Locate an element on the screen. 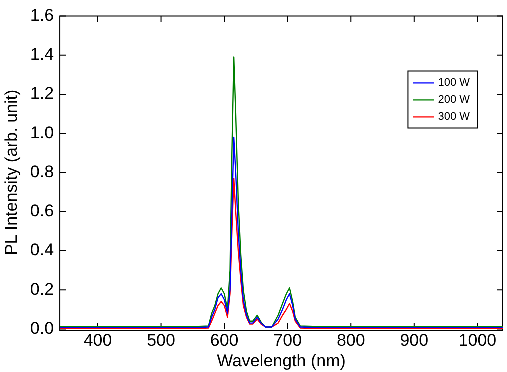 This screenshot has height=372, width=507. x-tick-label: 500 is located at coordinates (161, 340).